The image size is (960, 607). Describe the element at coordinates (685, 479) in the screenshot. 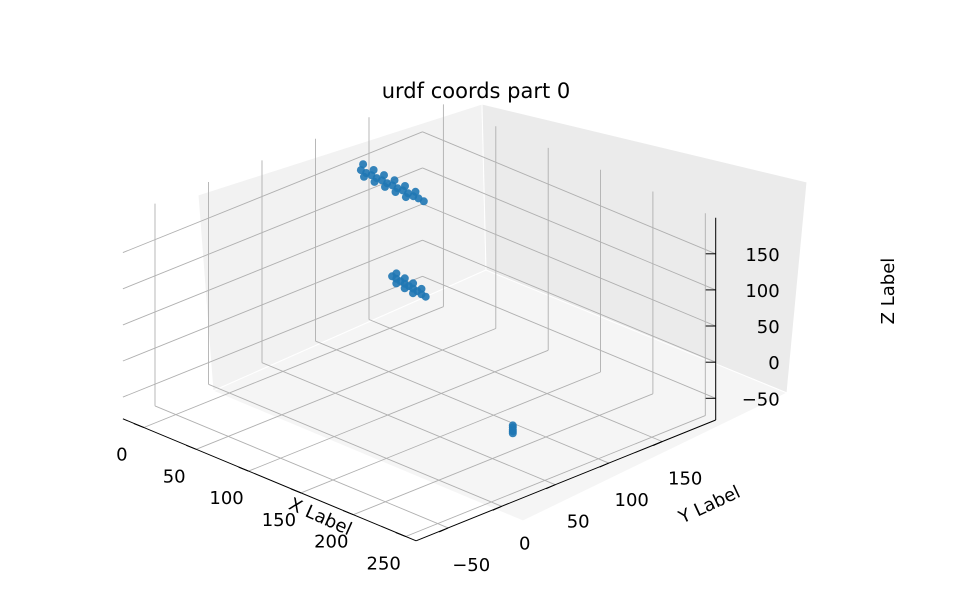

I see `y-tick-label: 150` at that location.